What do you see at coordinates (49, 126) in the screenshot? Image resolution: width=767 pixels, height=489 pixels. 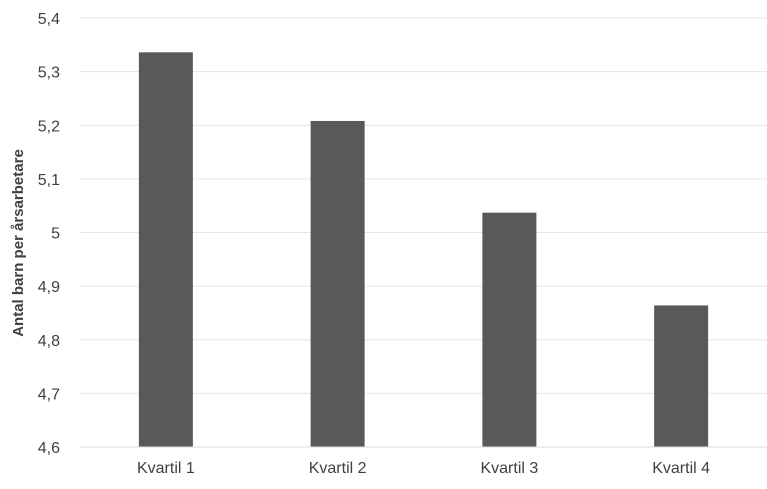 I see `y-tick-label: 5,2` at bounding box center [49, 126].